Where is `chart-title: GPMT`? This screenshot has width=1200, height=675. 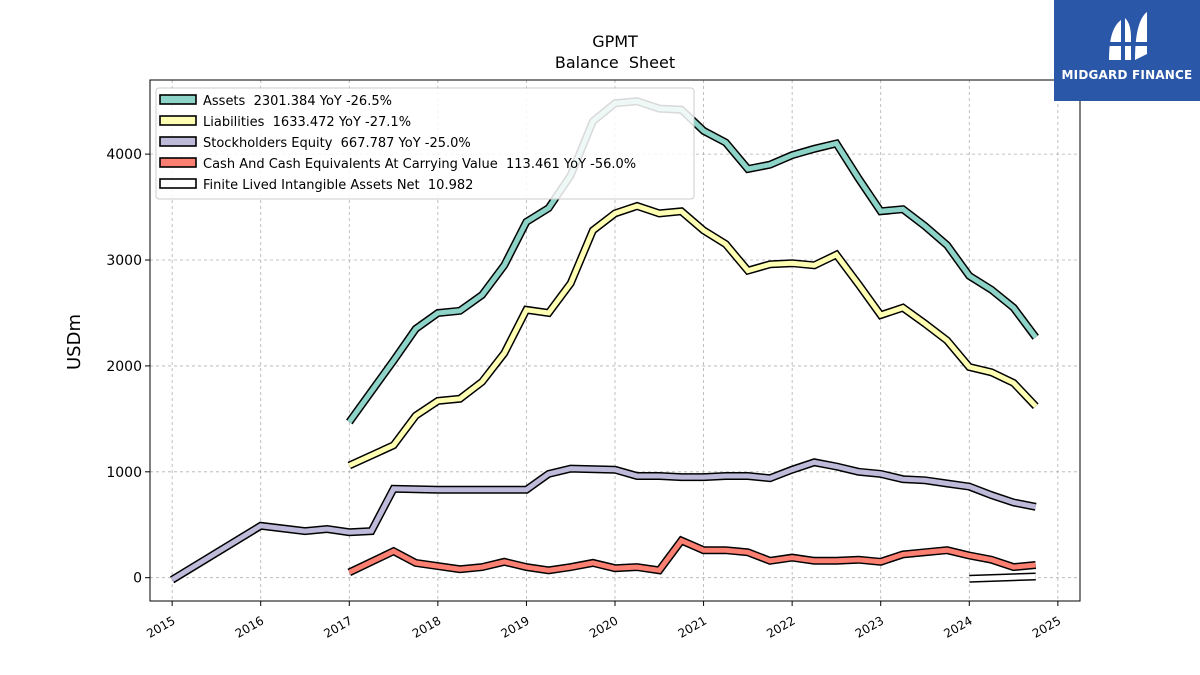 chart-title: GPMT is located at coordinates (615, 41).